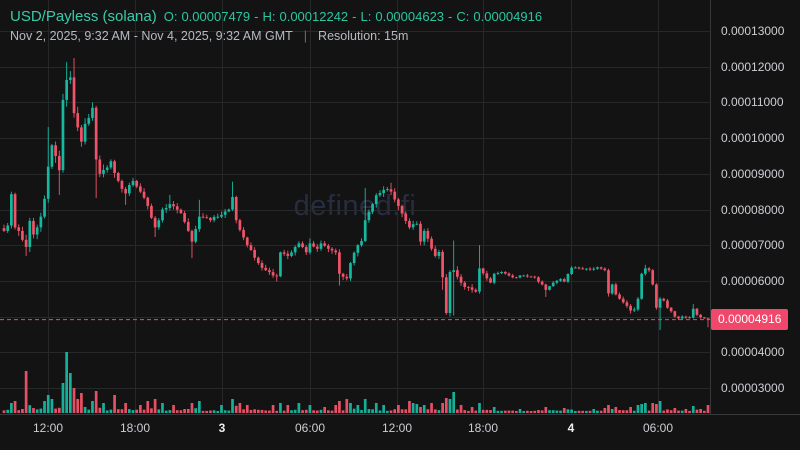 This screenshot has height=450, width=800. I want to click on y-axis-tick-label: 0.00008000, so click(753, 210).